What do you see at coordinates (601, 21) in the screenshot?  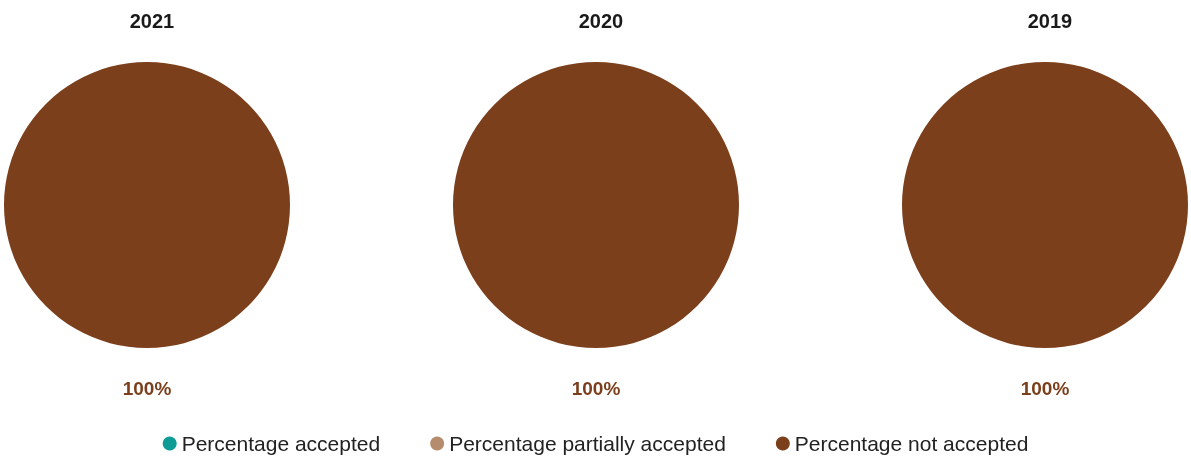 I see `slice-label: 2020` at bounding box center [601, 21].